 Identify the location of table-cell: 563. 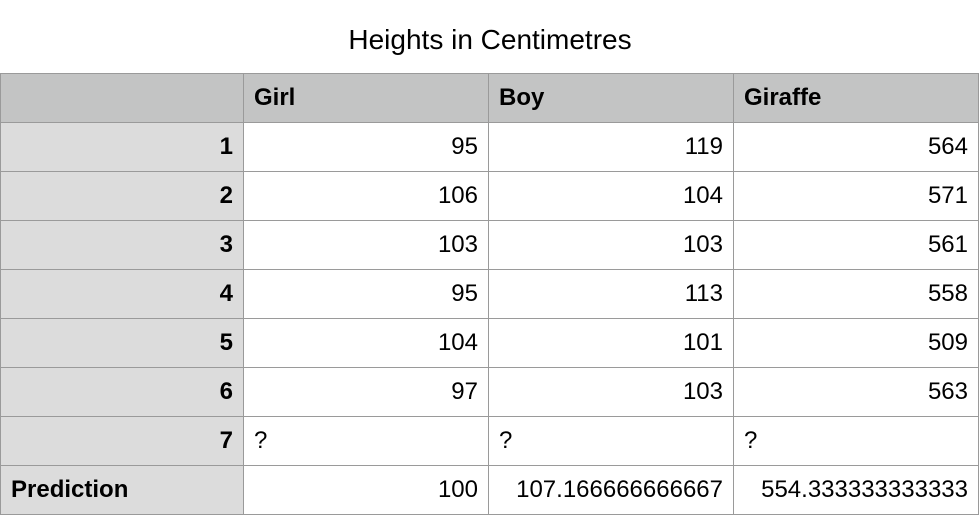
(856, 392).